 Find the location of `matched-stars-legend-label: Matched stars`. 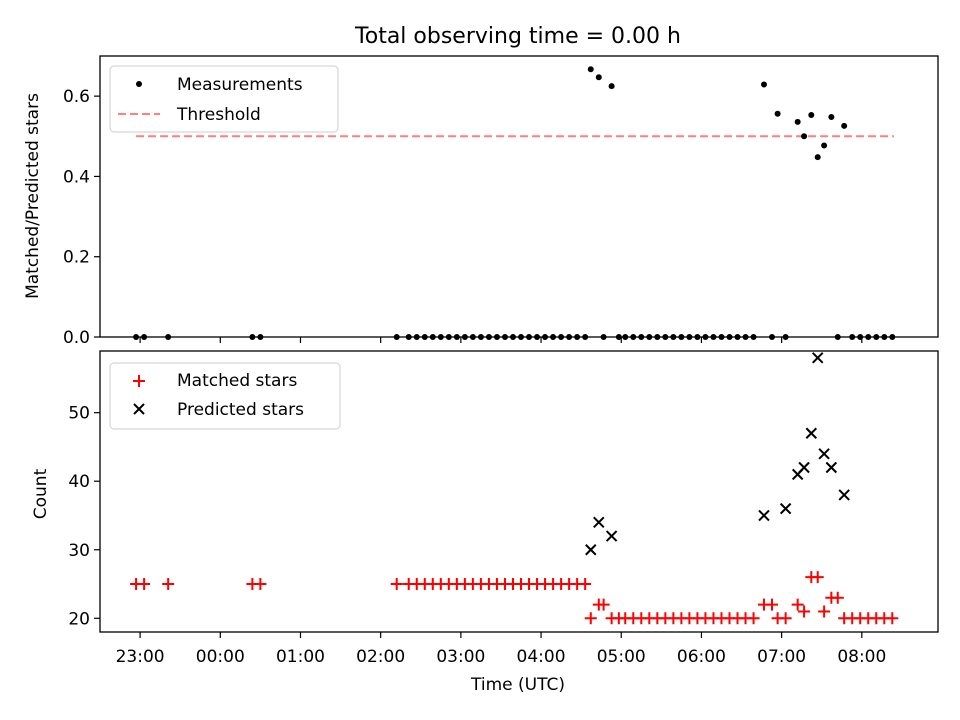

matched-stars-legend-label: Matched stars is located at coordinates (237, 381).